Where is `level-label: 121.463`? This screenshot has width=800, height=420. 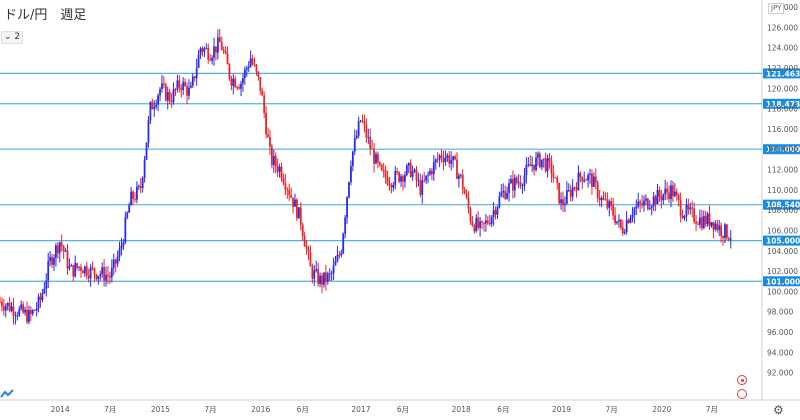 level-label: 121.463 is located at coordinates (783, 73).